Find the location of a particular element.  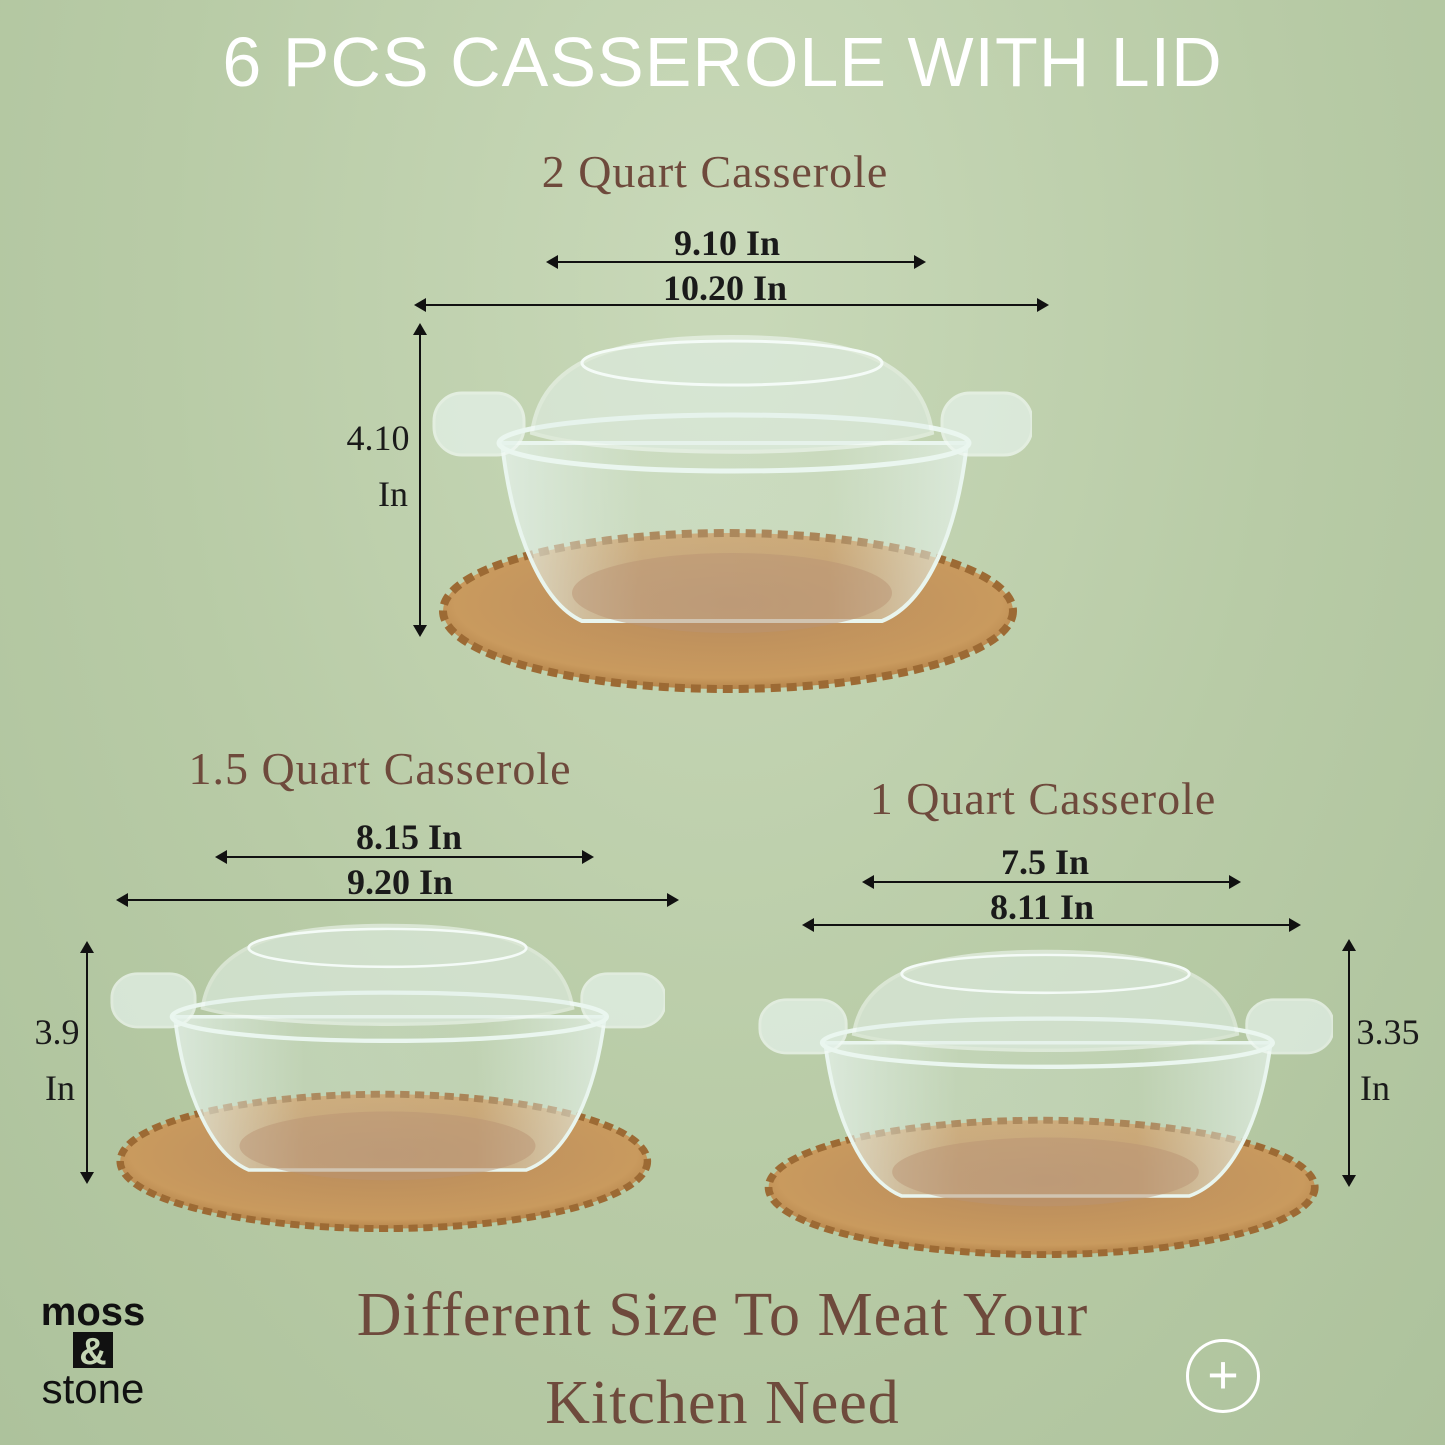

tagline-line-2: Kitchen Need is located at coordinates (722, 1403).